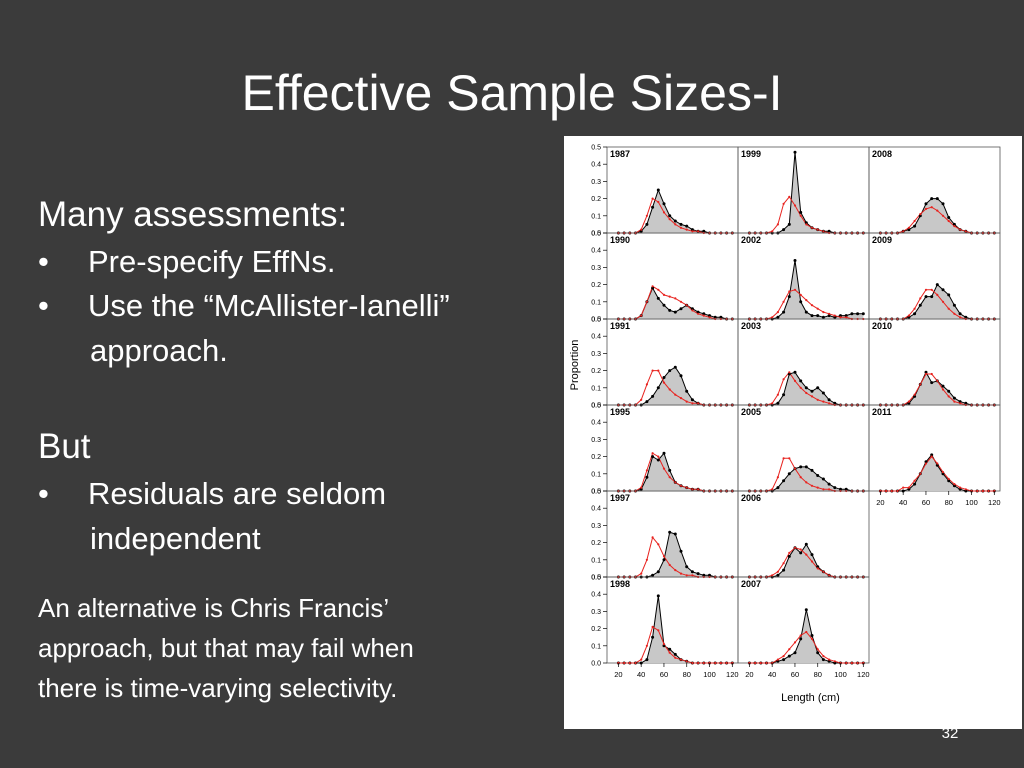 This screenshot has height=768, width=1024. What do you see at coordinates (772, 674) in the screenshot?
I see `x-tick-label: 40` at bounding box center [772, 674].